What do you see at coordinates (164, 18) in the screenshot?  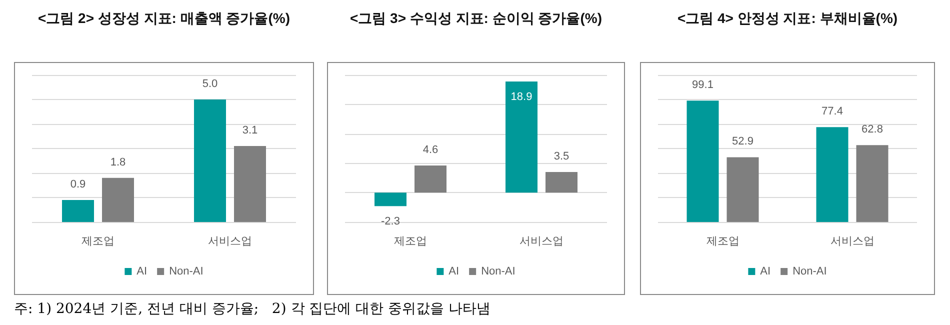 I see `chart-title: <그림 2> 성장성 지표: 매출액 증가율(%)` at bounding box center [164, 18].